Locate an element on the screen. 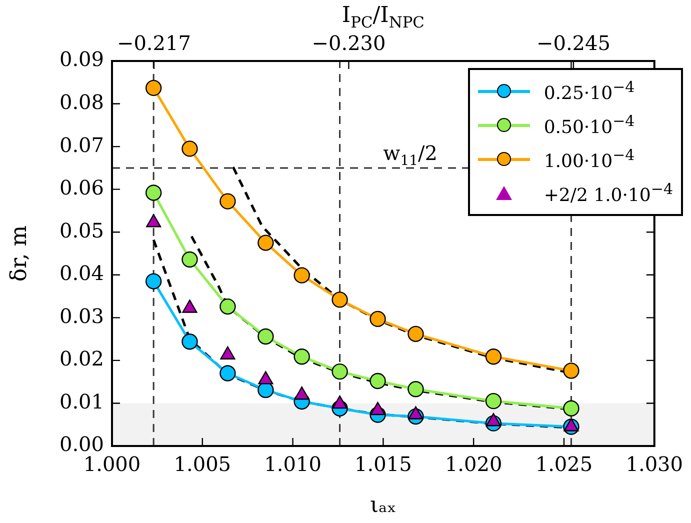  y-tick-label: 0.03 is located at coordinates (81, 316).